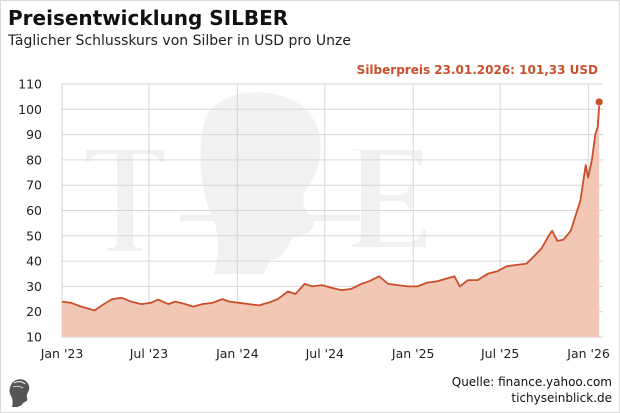 Image resolution: width=620 pixels, height=413 pixels. I want to click on source-text: Quelle: finance.yahoo.com, so click(531, 382).